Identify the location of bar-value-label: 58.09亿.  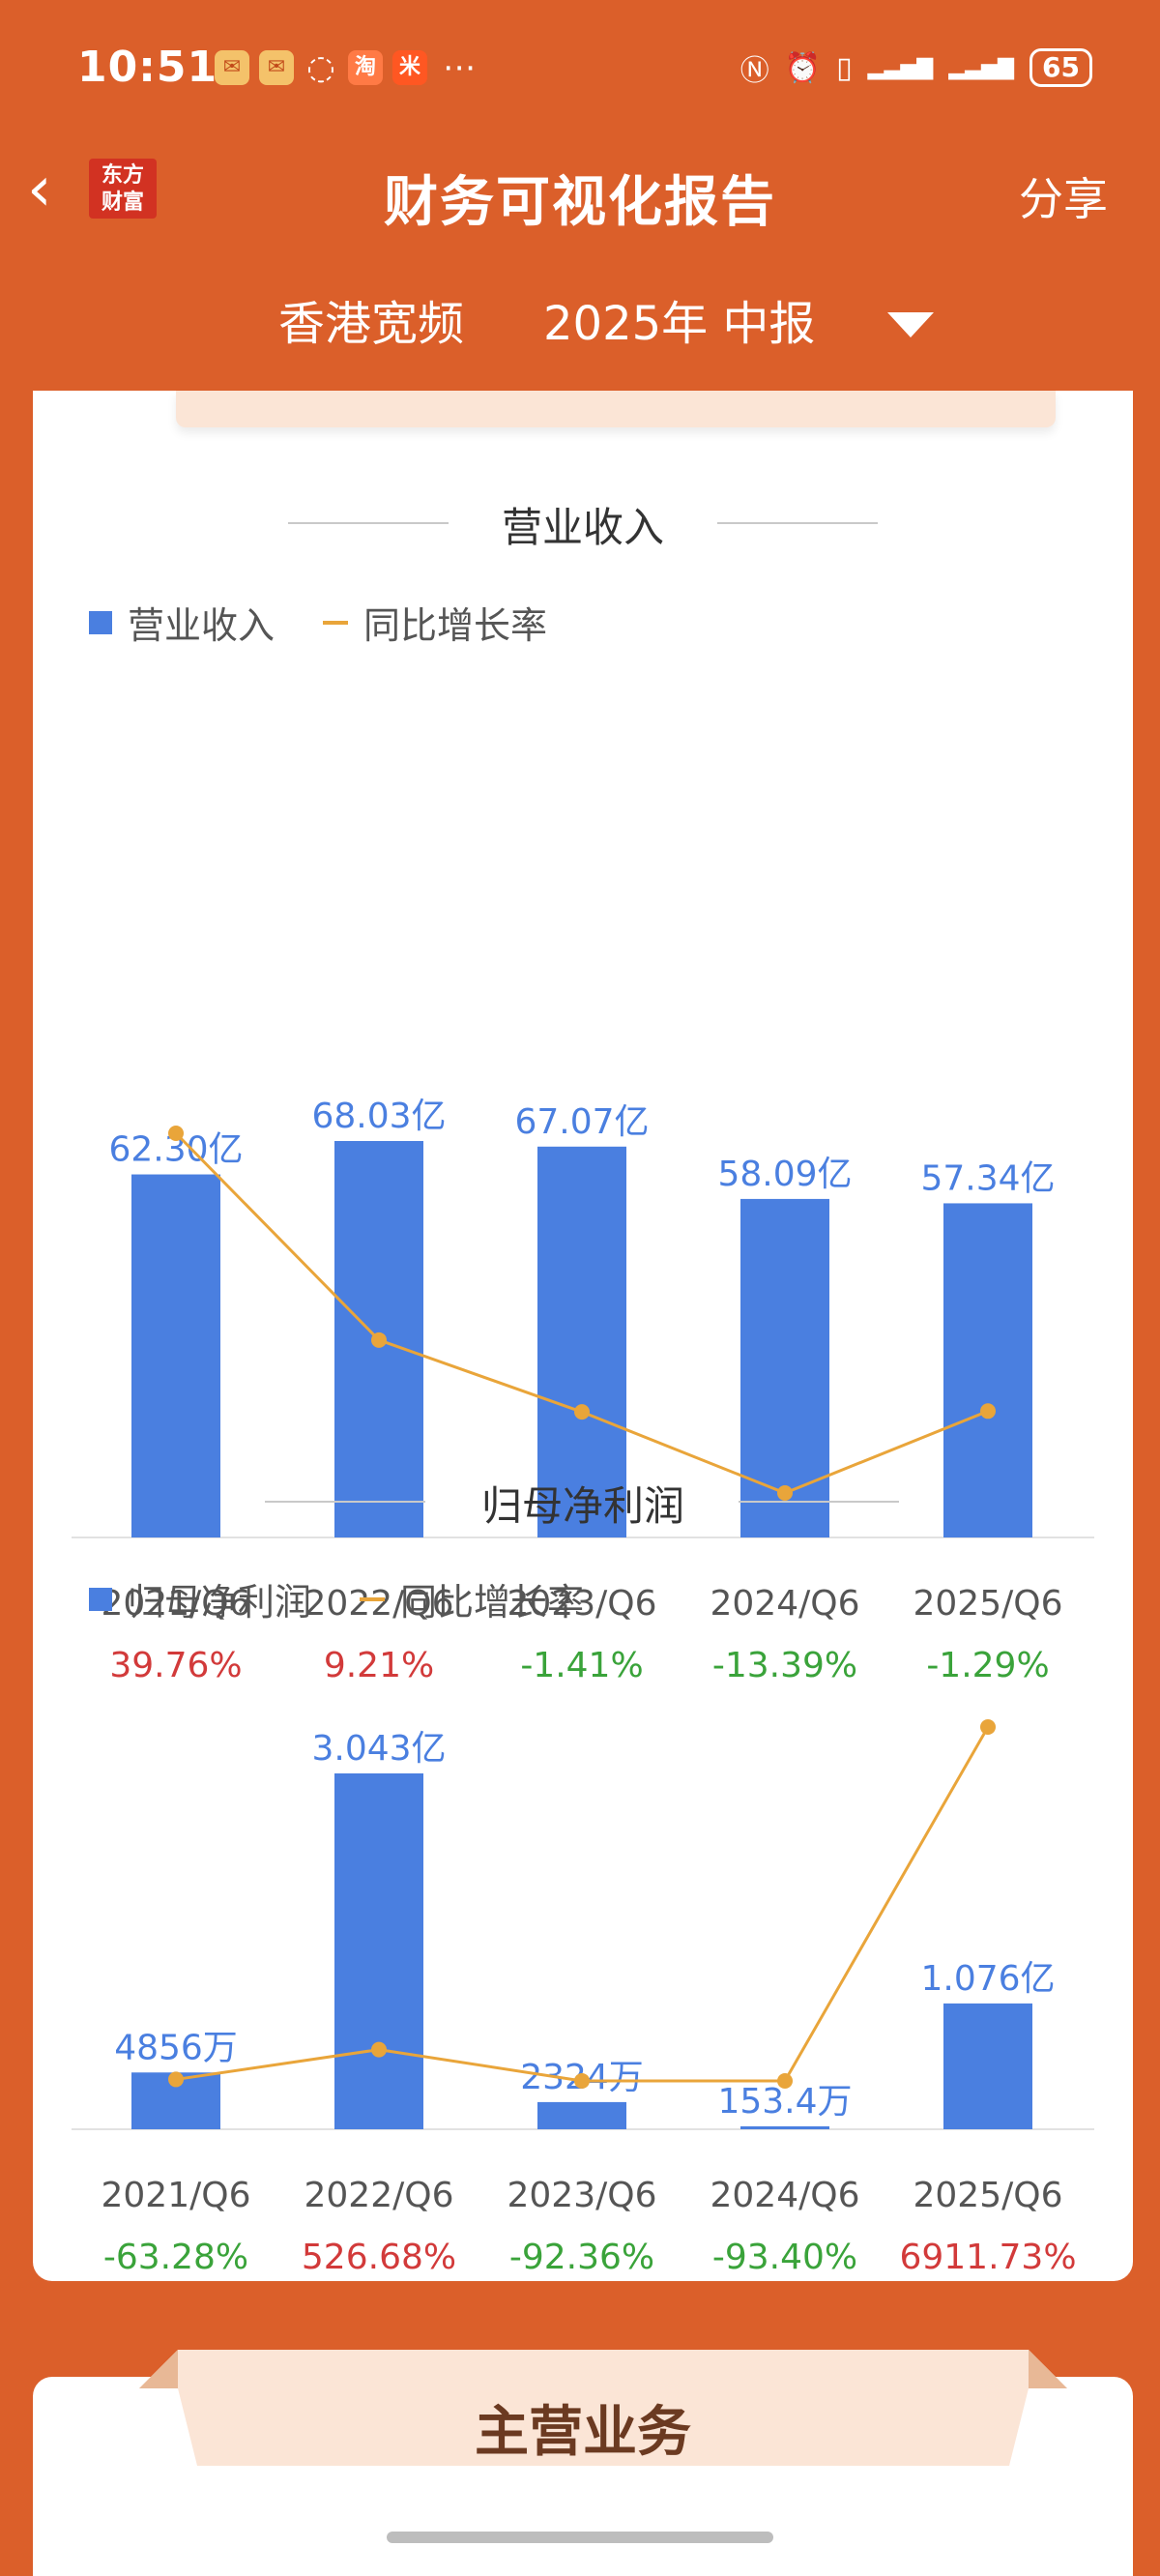
(784, 1174).